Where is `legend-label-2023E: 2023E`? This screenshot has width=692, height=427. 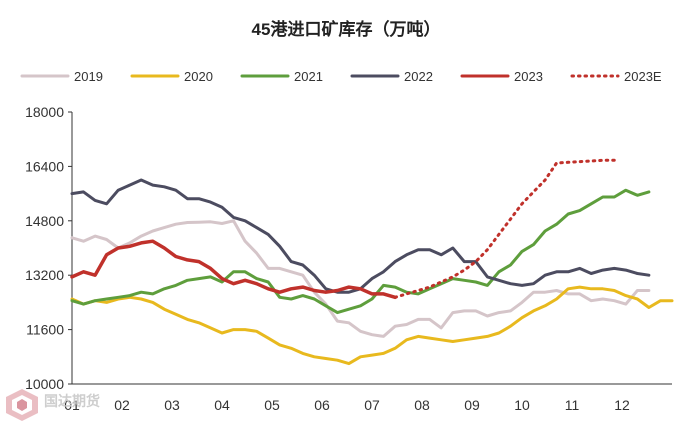
legend-label-2023E: 2023E is located at coordinates (643, 76).